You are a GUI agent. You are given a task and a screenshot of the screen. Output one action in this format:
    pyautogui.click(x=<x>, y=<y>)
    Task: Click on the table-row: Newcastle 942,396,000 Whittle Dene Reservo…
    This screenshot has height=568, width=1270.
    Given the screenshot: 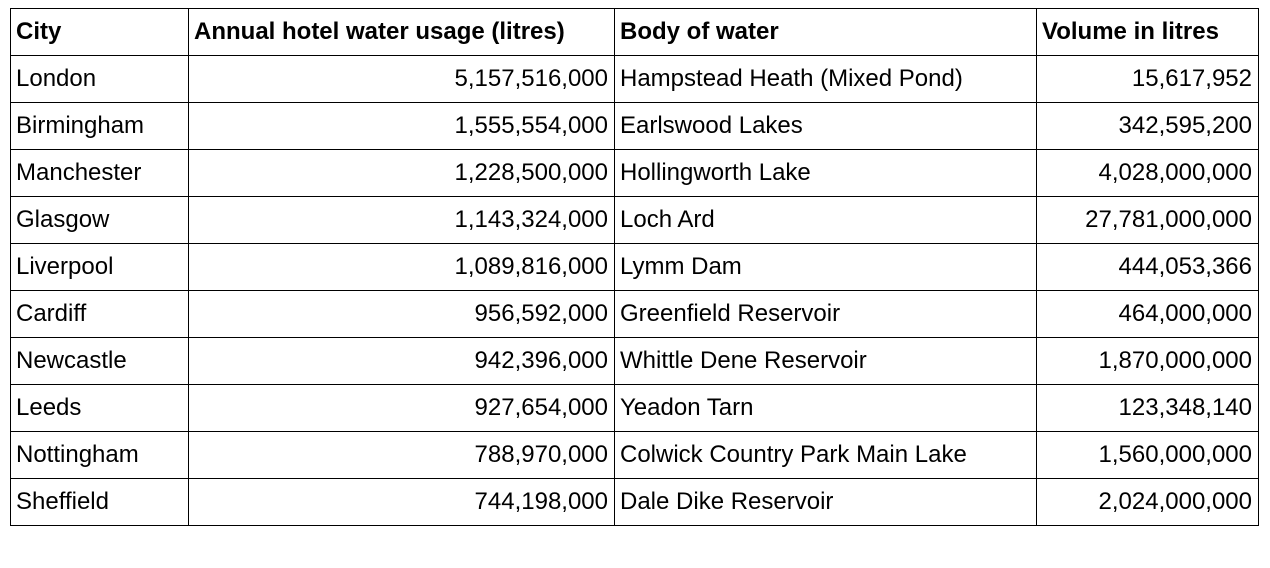 What is the action you would take?
    pyautogui.click(x=634, y=361)
    